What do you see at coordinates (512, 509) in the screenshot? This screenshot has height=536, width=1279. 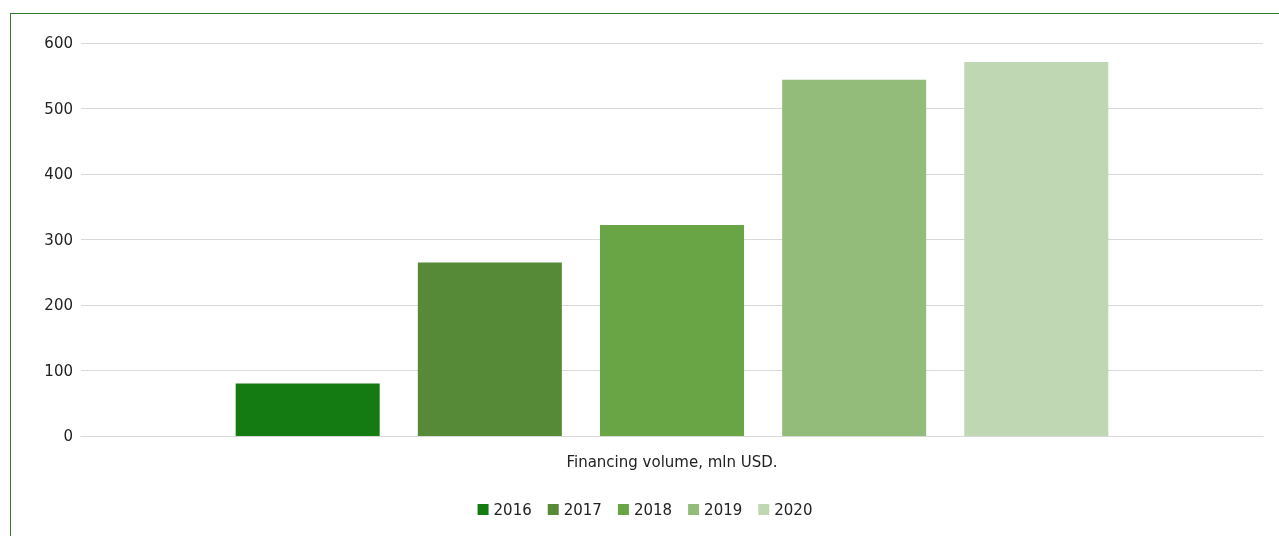 I see `legend-label: 2016` at bounding box center [512, 509].